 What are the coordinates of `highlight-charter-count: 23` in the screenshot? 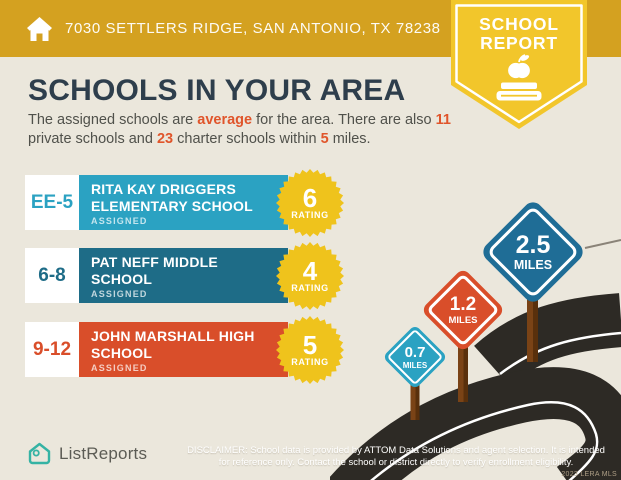 It's located at (165, 139).